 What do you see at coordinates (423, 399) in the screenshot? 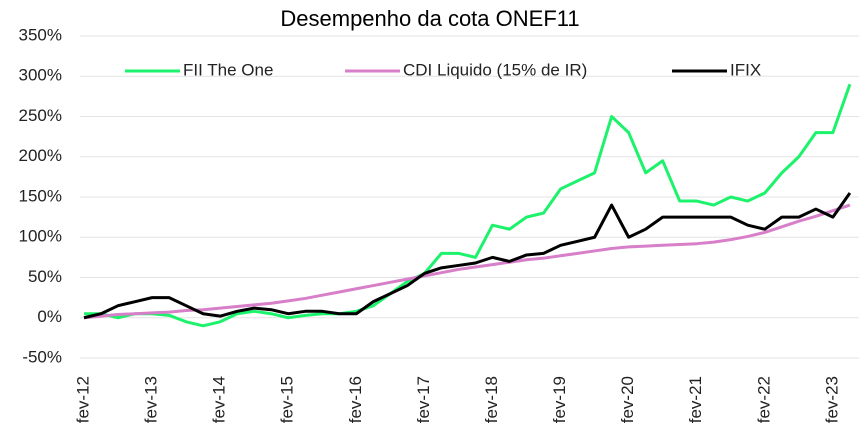
I see `x-tick-label: fev-17` at bounding box center [423, 399].